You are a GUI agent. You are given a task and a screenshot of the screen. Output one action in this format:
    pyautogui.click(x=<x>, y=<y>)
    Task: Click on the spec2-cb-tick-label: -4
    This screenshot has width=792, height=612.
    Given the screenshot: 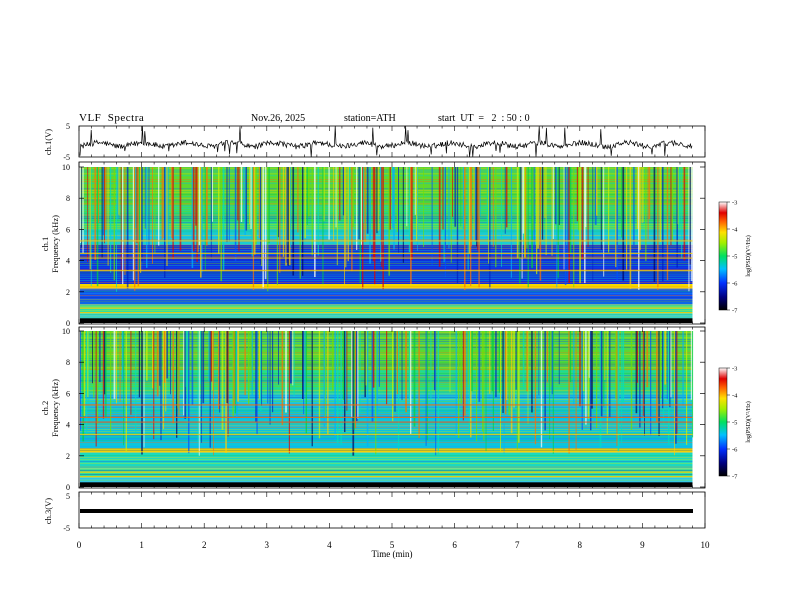 What is the action you would take?
    pyautogui.click(x=735, y=396)
    